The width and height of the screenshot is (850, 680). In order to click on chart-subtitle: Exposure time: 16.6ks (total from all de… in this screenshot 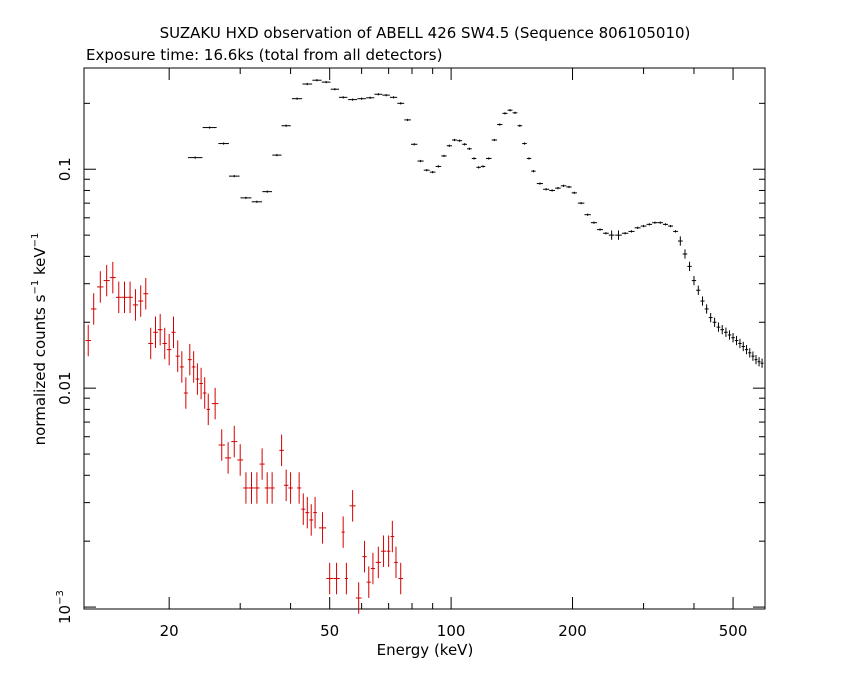, I will do `click(264, 55)`.